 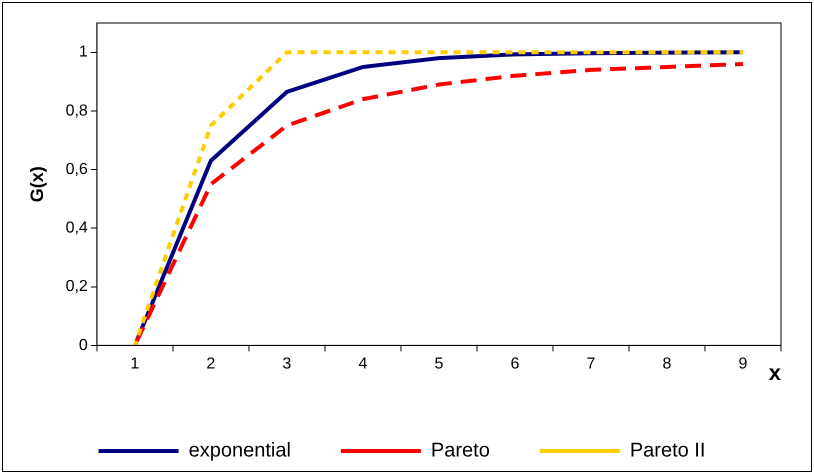 I want to click on y-tick-label: 0,6, so click(x=77, y=169).